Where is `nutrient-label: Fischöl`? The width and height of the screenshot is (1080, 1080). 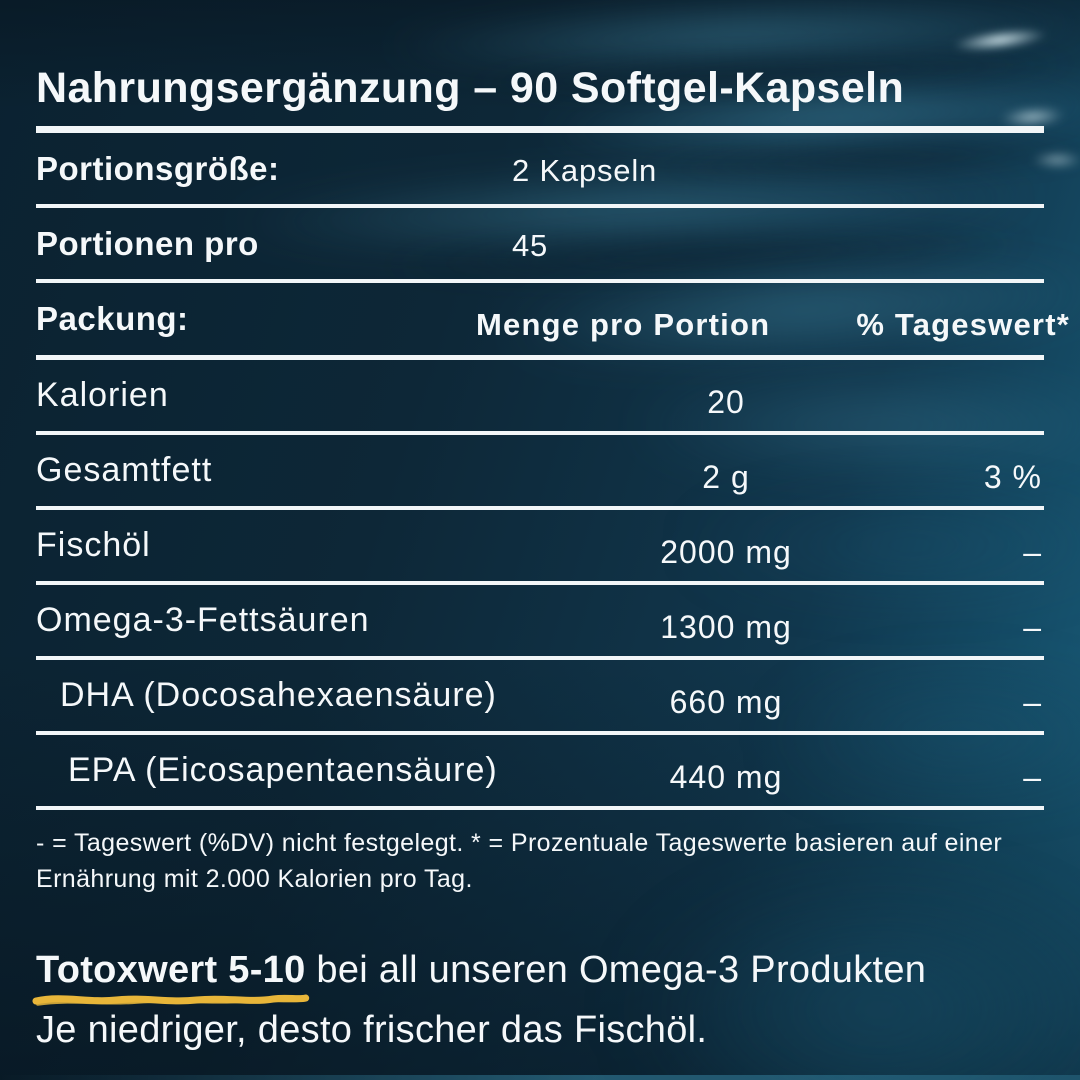 nutrient-label: Fischöl is located at coordinates (93, 545).